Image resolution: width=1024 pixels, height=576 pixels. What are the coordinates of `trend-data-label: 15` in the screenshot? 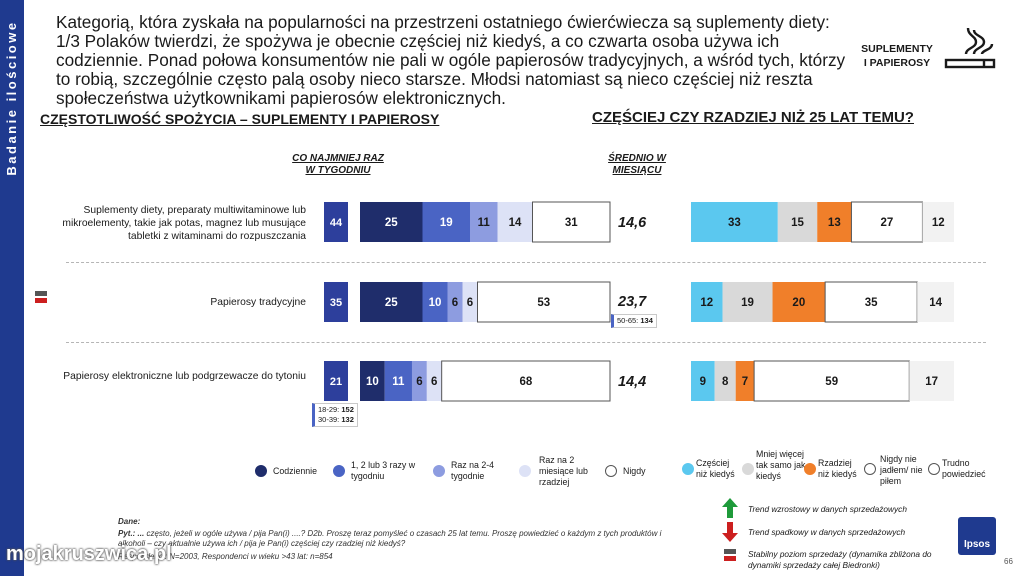 It's located at (797, 223).